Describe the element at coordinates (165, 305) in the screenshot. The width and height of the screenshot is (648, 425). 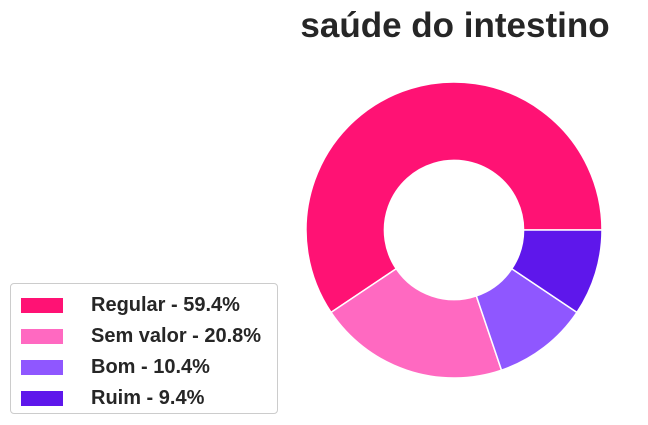
I see `legend-label-regular: Regular - 59.4%` at that location.